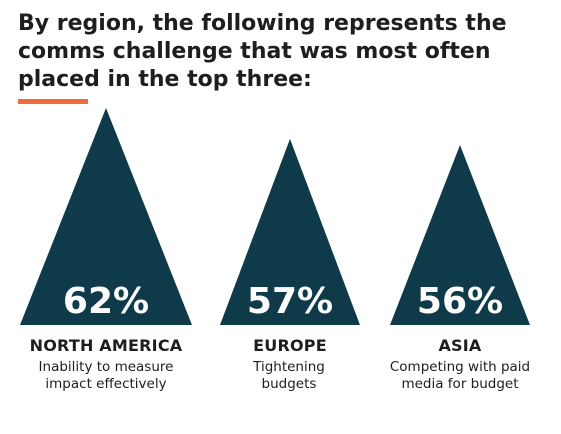  Describe the element at coordinates (289, 375) in the screenshot. I see `region-description-europe: Tightening budgets` at that location.